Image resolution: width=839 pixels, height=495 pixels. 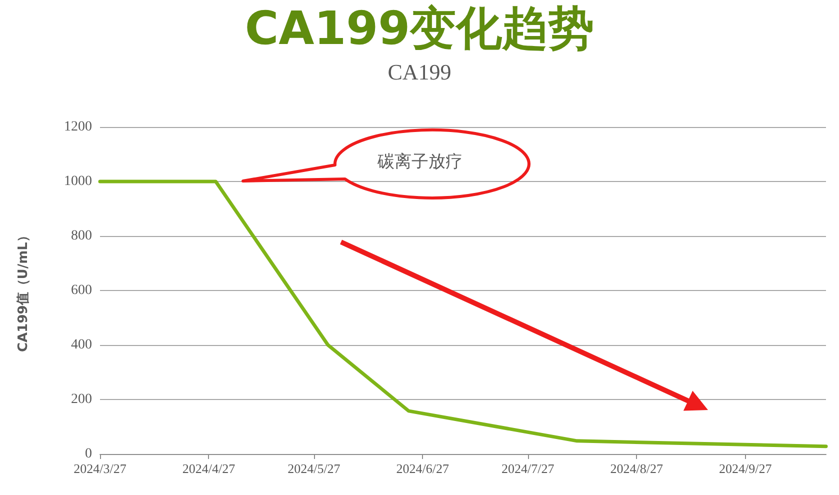 What do you see at coordinates (81, 236) in the screenshot?
I see `y-tick-label: 800` at bounding box center [81, 236].